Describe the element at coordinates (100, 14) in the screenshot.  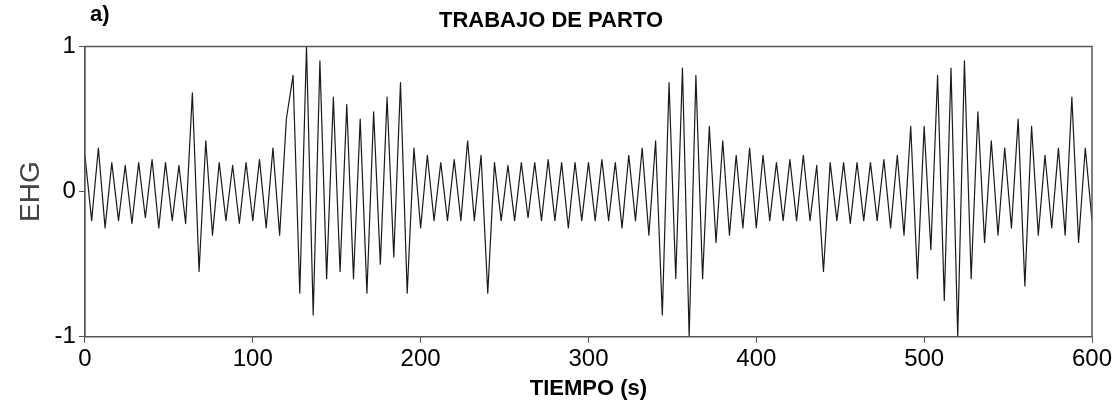
I see `text: a)` at that location.